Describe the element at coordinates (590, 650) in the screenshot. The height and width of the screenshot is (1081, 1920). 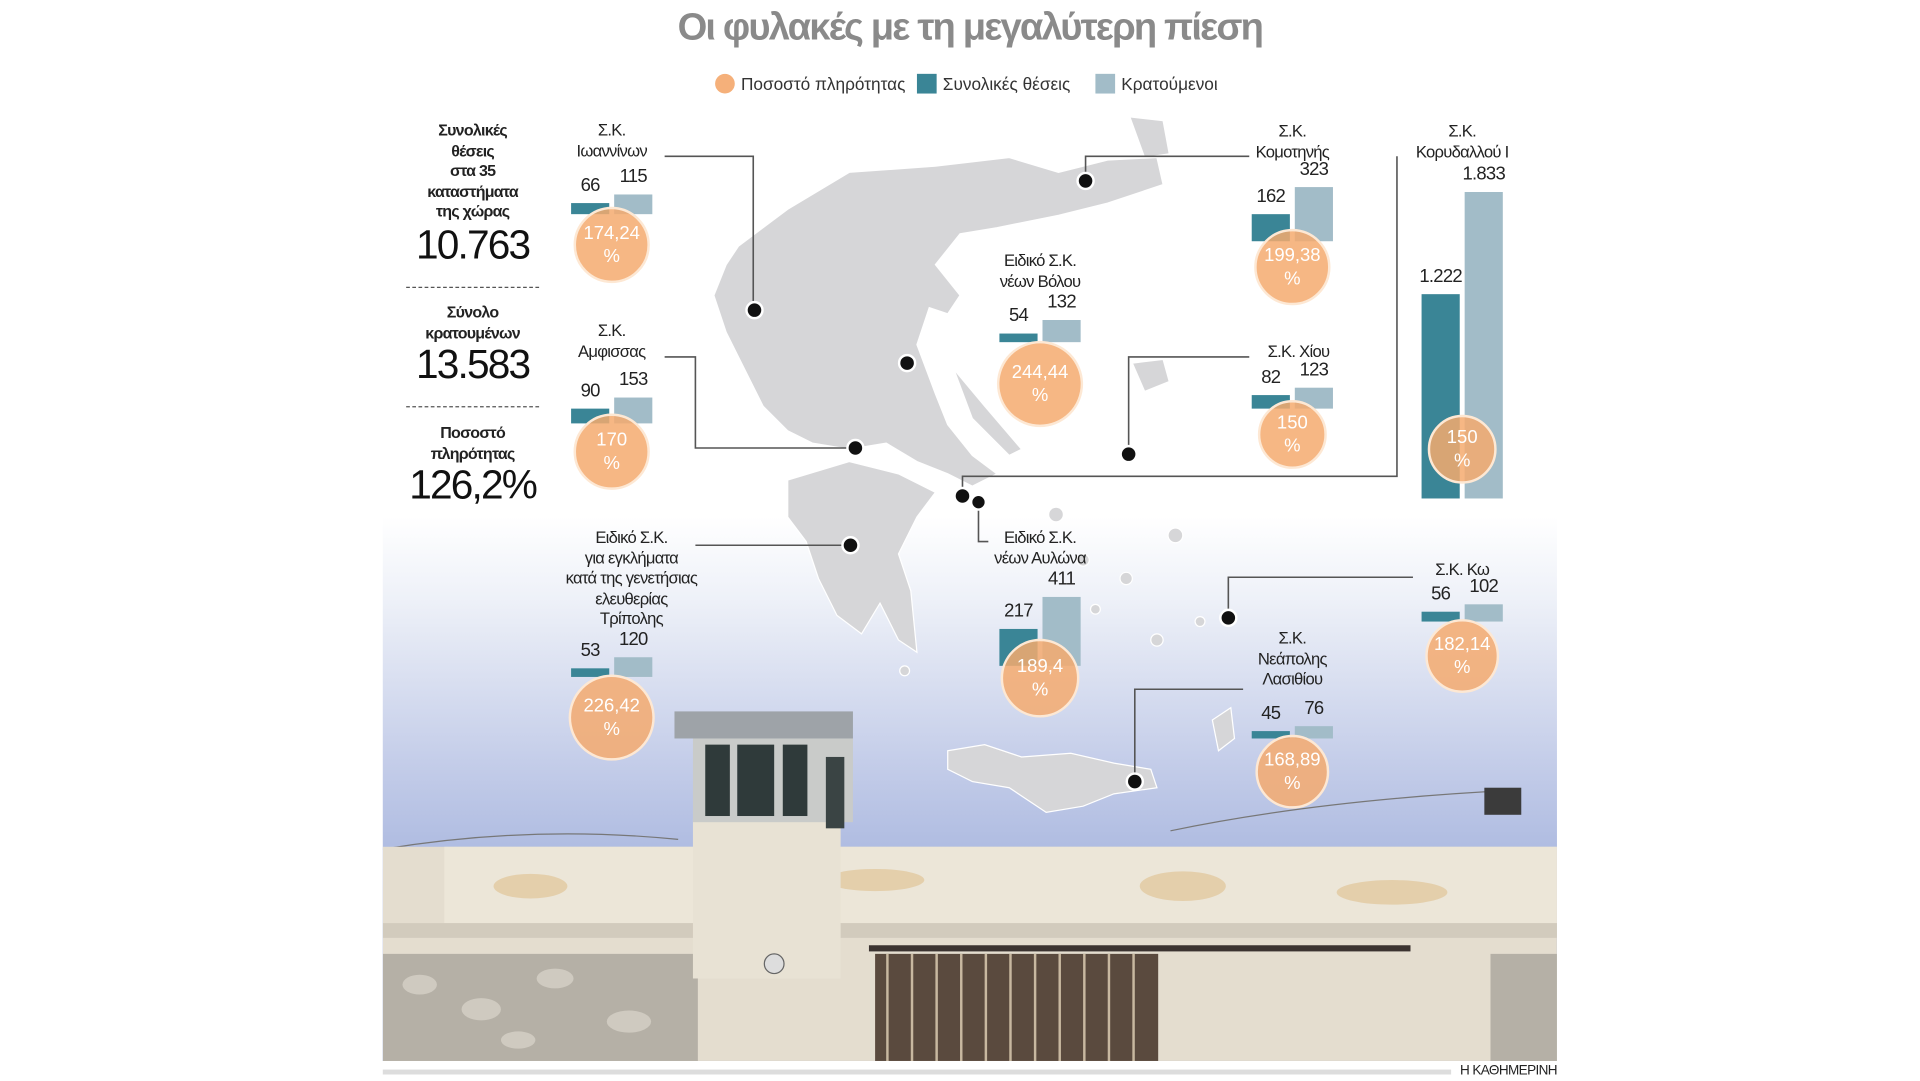
I see `capacity-value-label: 53` at that location.